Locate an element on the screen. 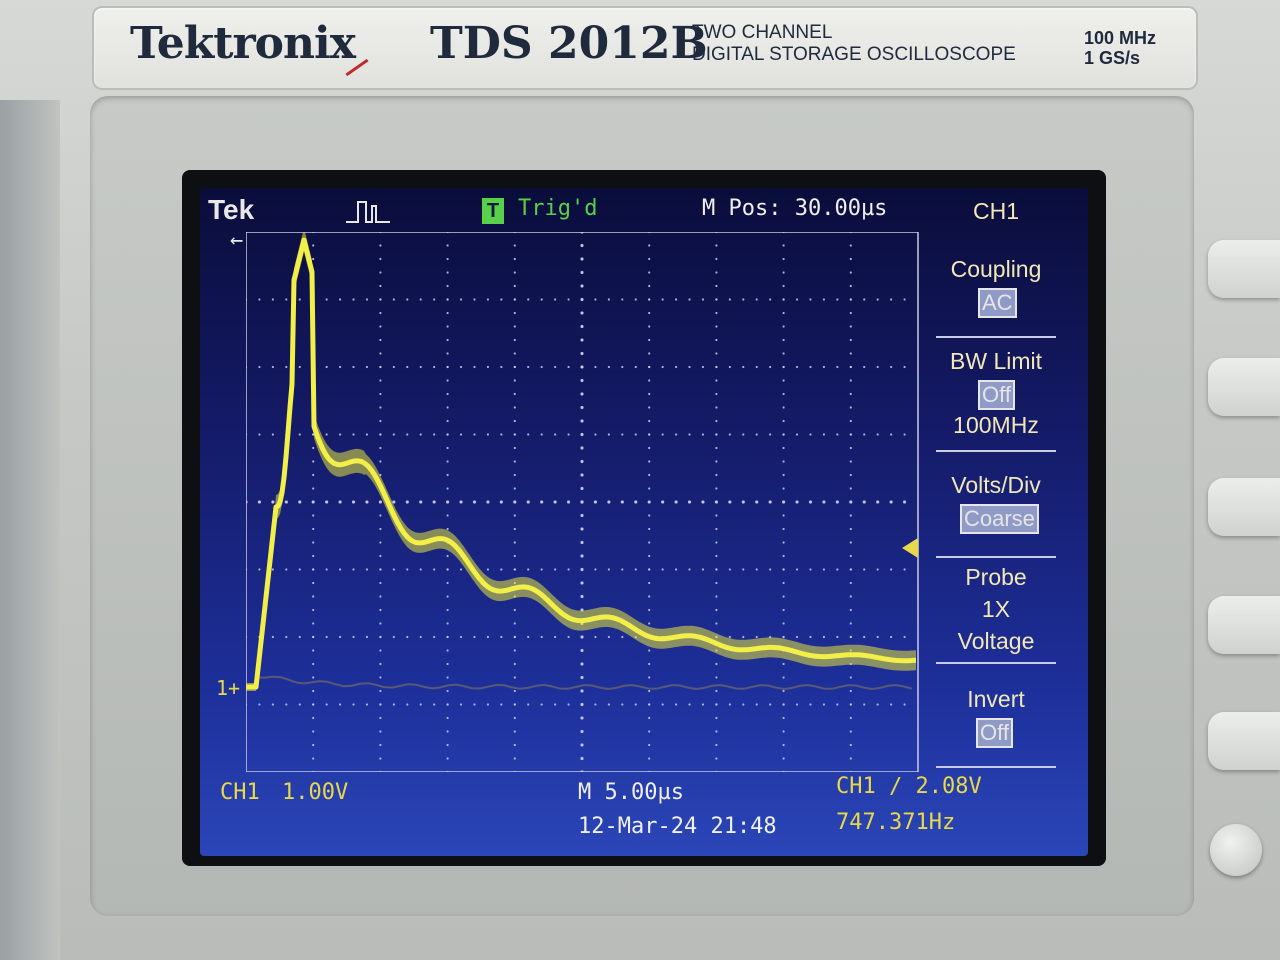  spec-block: 100 MHz 1 GS/s is located at coordinates (1120, 48).